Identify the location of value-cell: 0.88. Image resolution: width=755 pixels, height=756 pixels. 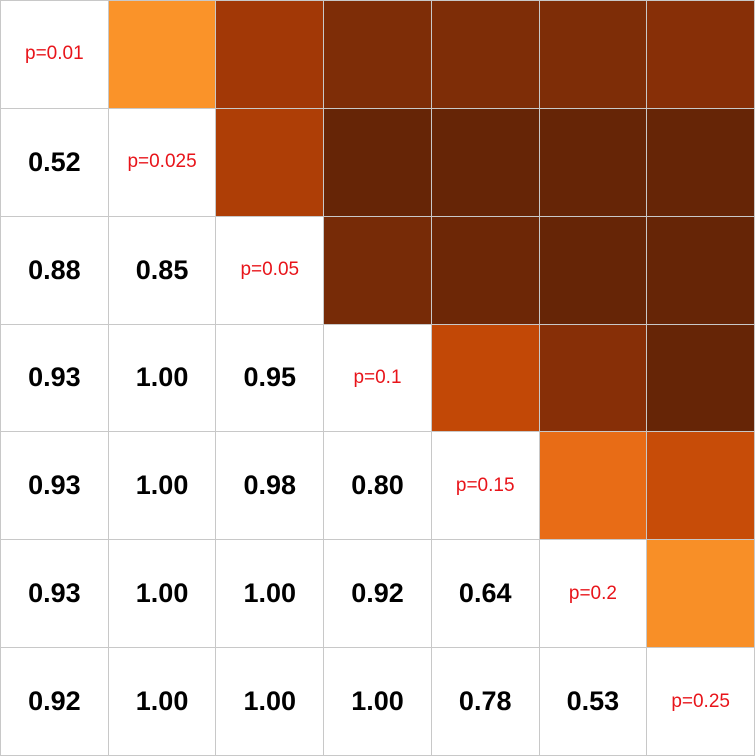
(54, 270).